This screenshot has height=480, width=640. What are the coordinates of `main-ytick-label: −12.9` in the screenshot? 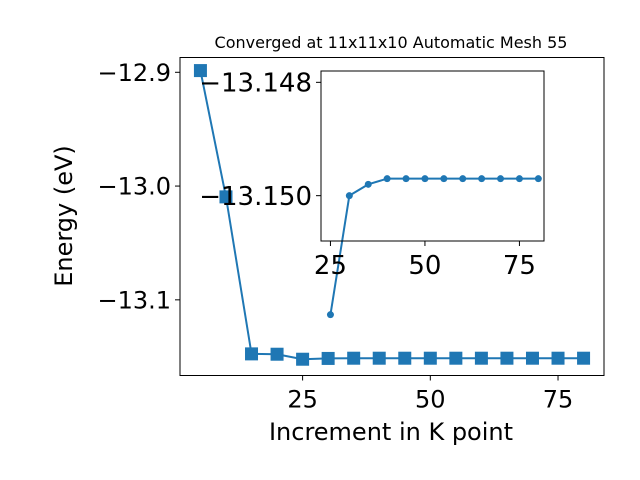 It's located at (134, 73).